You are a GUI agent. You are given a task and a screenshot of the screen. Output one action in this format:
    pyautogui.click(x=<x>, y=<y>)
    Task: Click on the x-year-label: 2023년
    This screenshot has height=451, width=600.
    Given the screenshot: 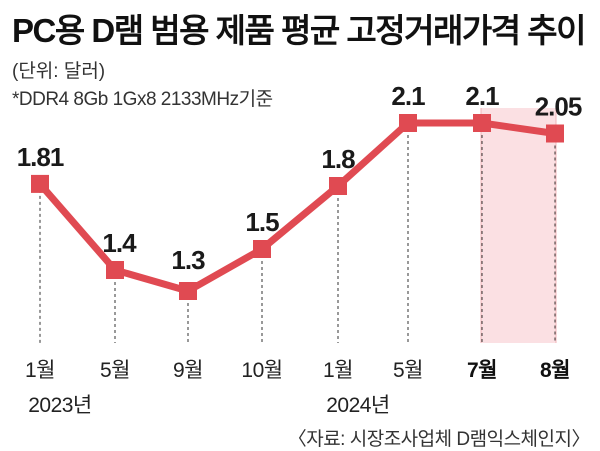 What is the action you would take?
    pyautogui.click(x=60, y=405)
    